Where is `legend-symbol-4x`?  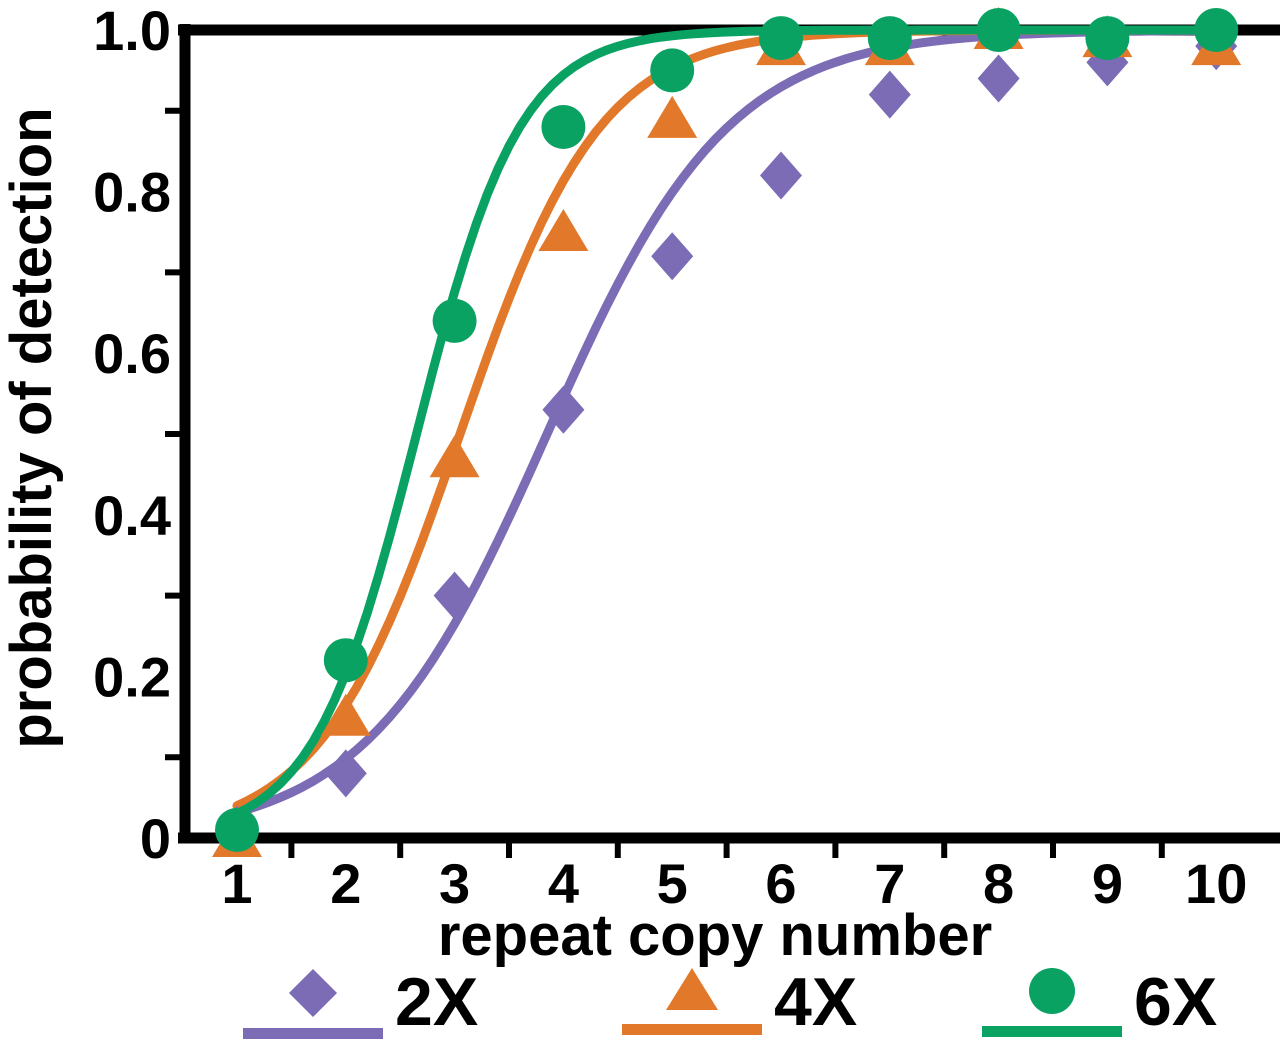 legend-symbol-4x is located at coordinates (692, 1001).